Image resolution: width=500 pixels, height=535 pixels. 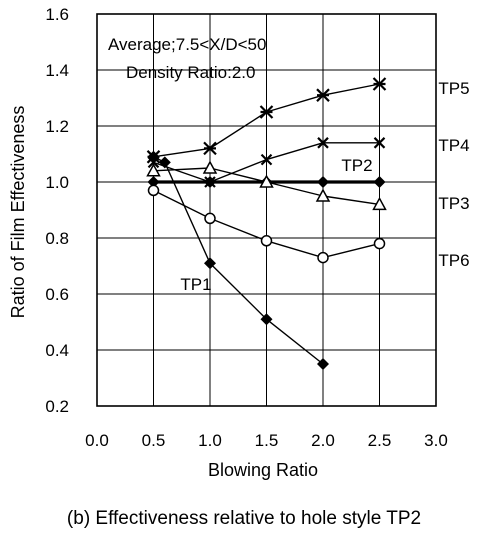 I want to click on y-tick-label: 1.4, so click(x=57, y=70).